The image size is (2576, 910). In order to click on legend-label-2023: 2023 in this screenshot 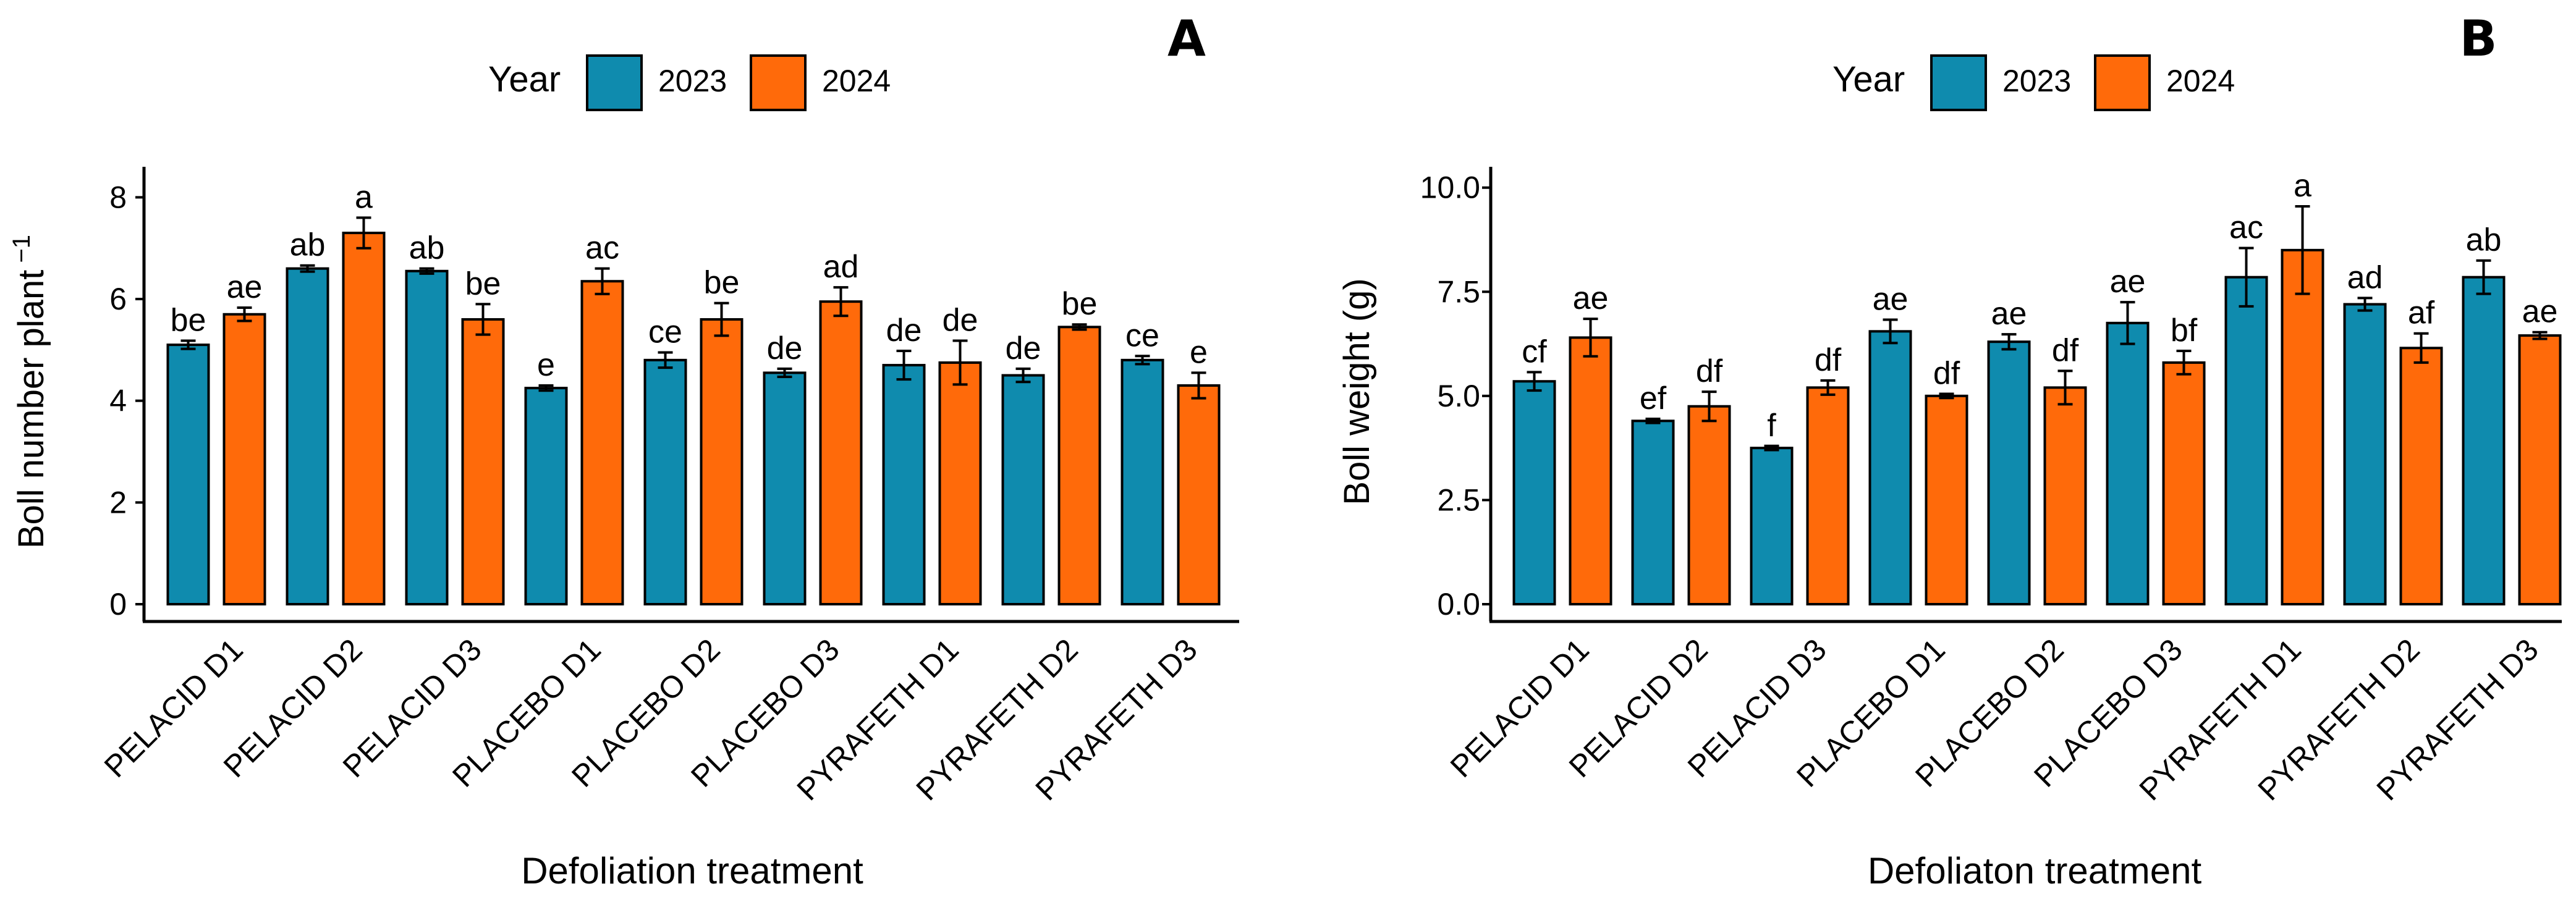, I will do `click(2036, 81)`.